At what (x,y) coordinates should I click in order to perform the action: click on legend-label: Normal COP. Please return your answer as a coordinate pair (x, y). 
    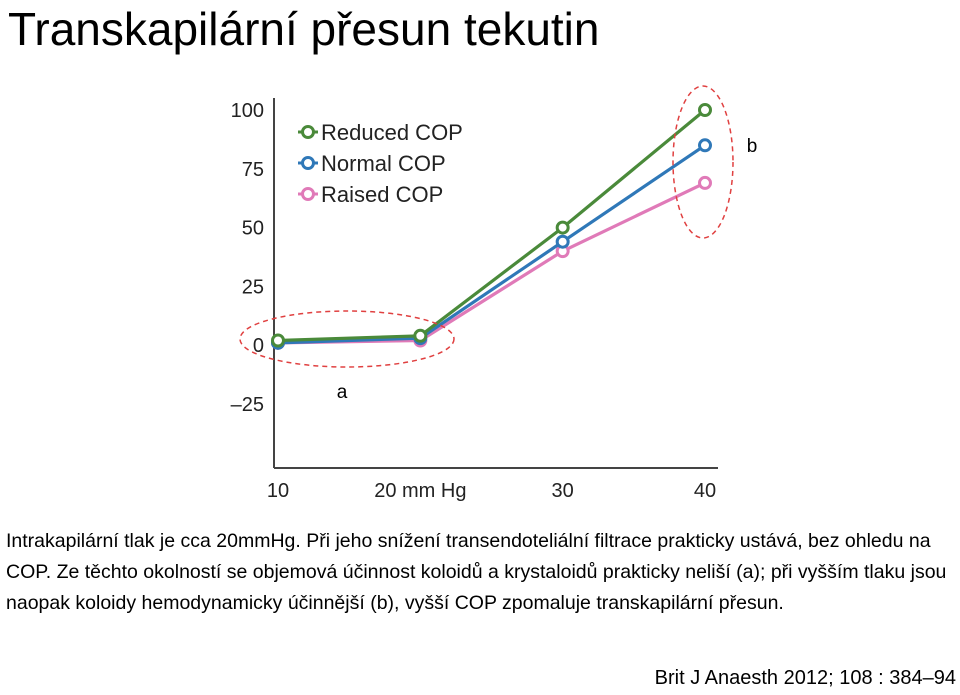
    Looking at the image, I should click on (383, 163).